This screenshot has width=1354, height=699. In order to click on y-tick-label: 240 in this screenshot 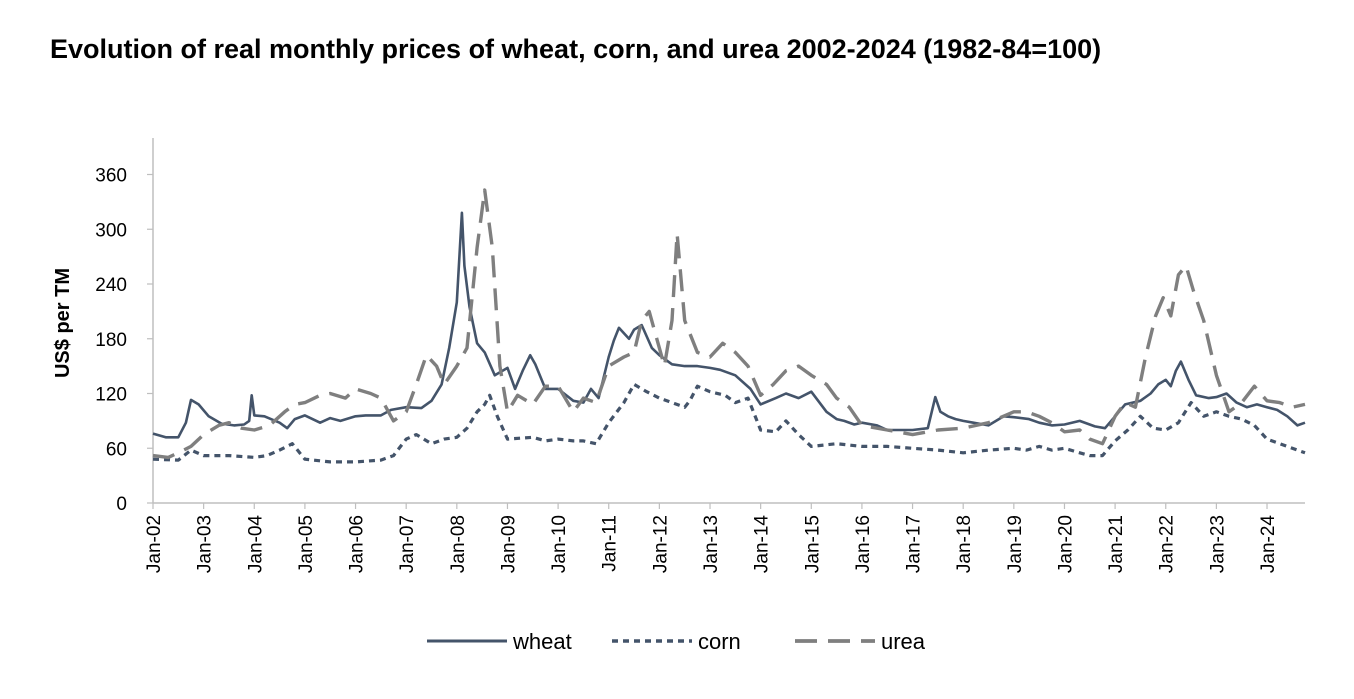, I will do `click(111, 285)`.